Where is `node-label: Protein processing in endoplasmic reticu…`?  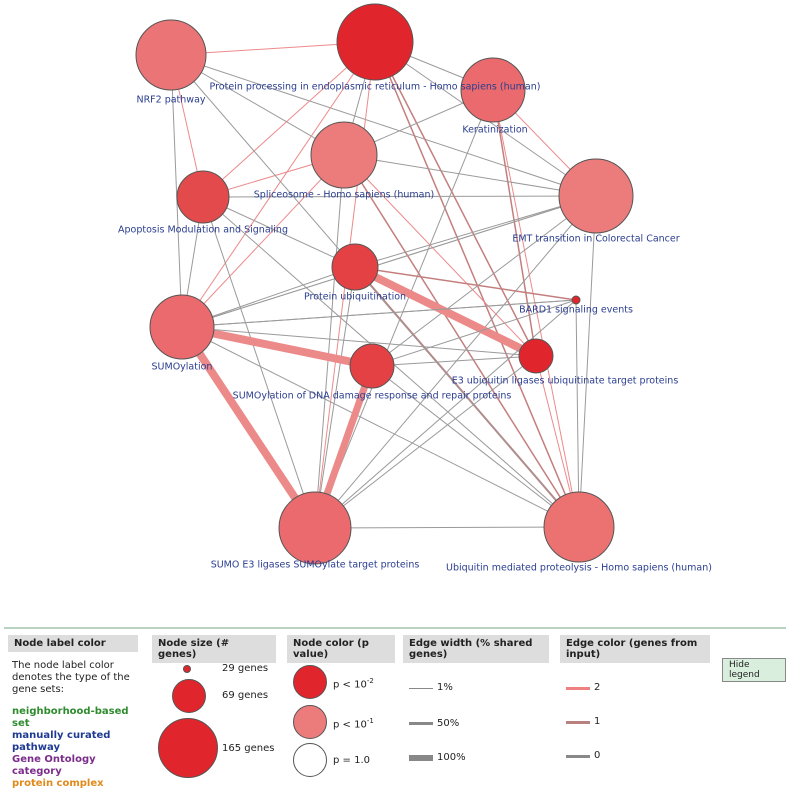 node-label: Protein processing in endoplasmic reticu… is located at coordinates (375, 87).